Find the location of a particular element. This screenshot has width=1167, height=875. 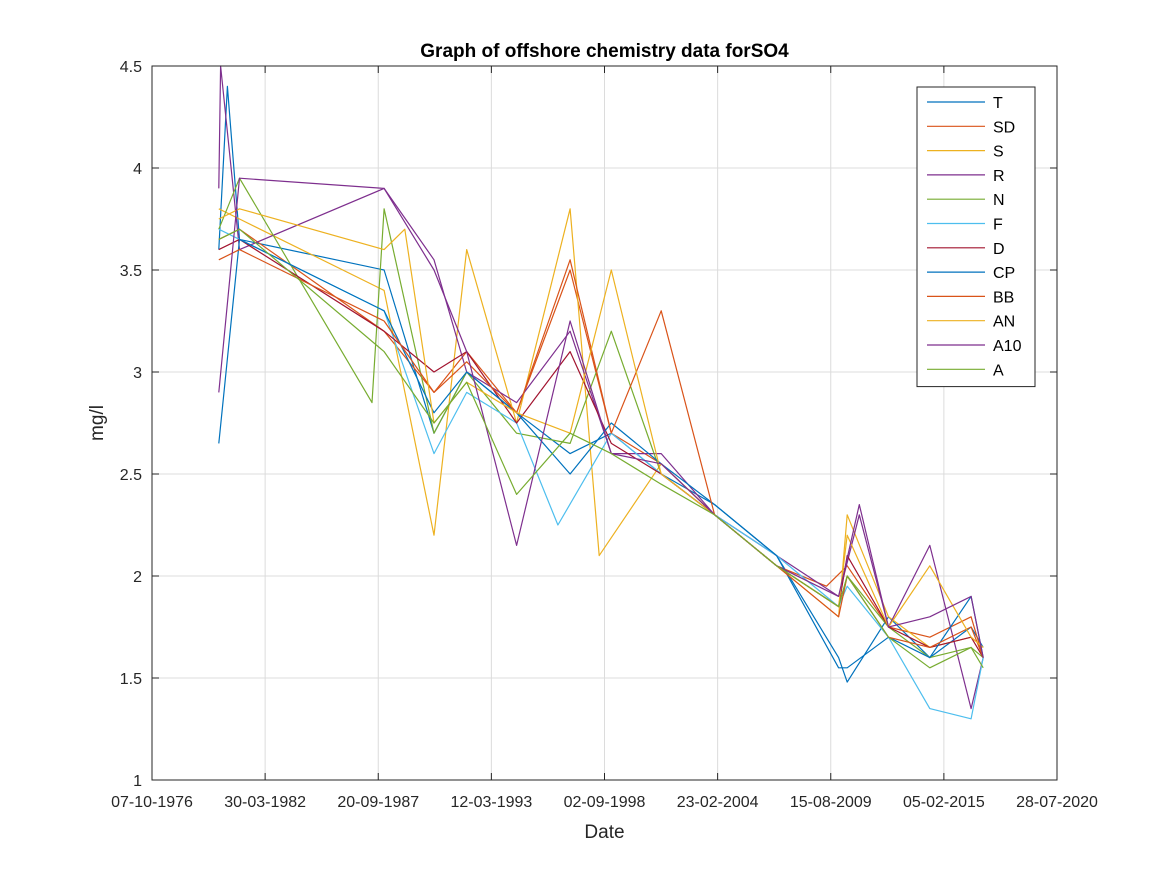

legend-box is located at coordinates (976, 237).